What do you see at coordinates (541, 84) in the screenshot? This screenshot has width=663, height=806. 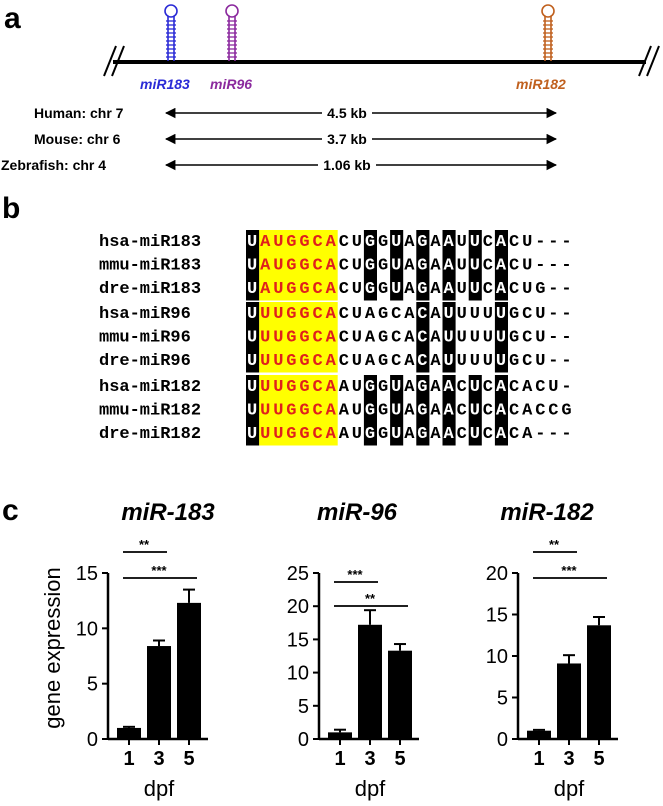 I see `mir182-label: miR182` at bounding box center [541, 84].